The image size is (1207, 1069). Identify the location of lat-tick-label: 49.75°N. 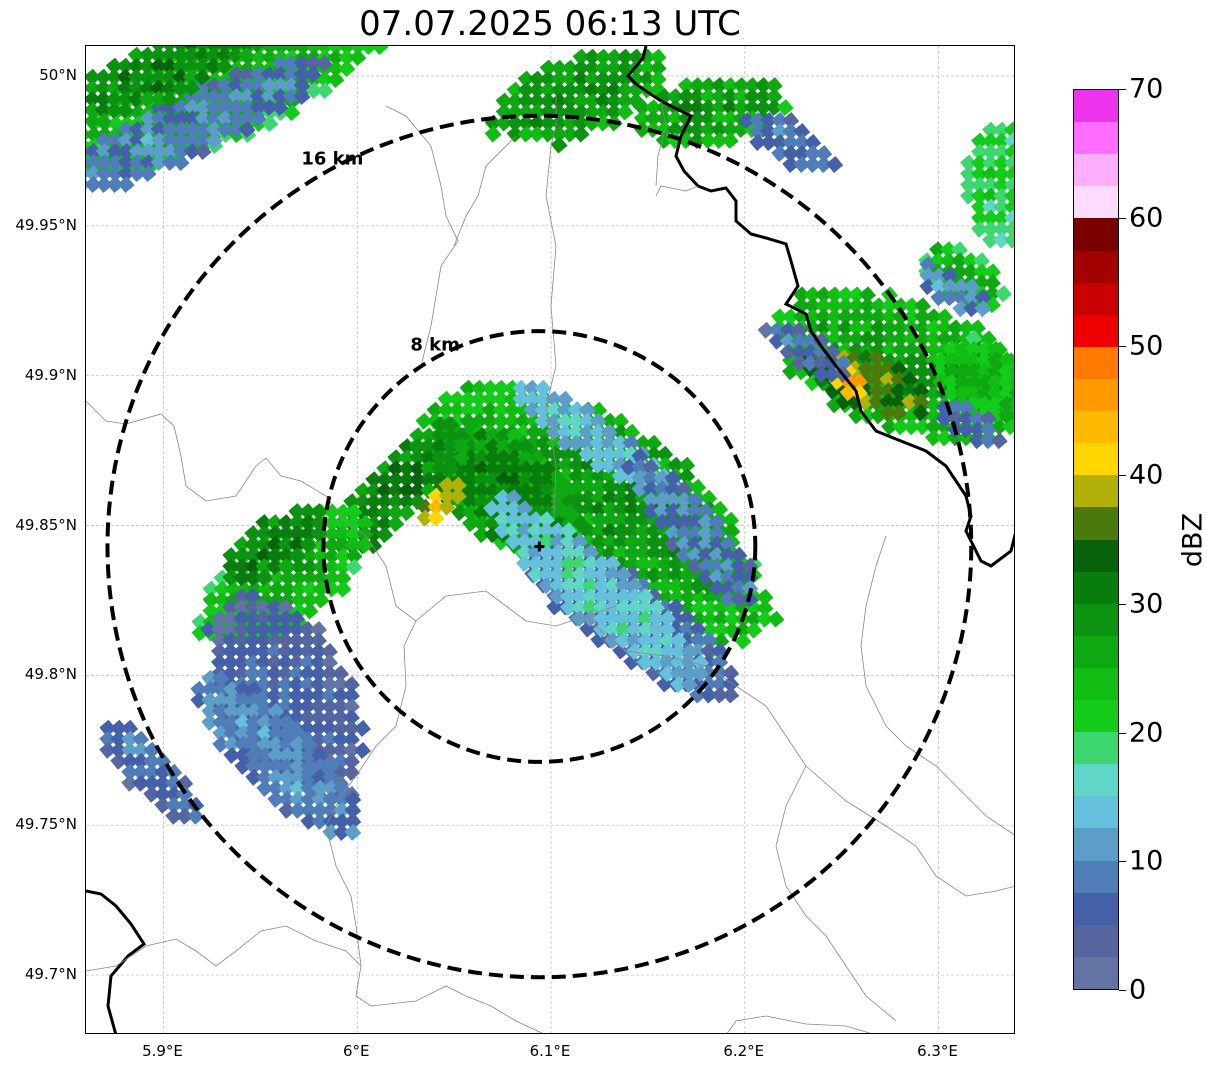
(46, 824).